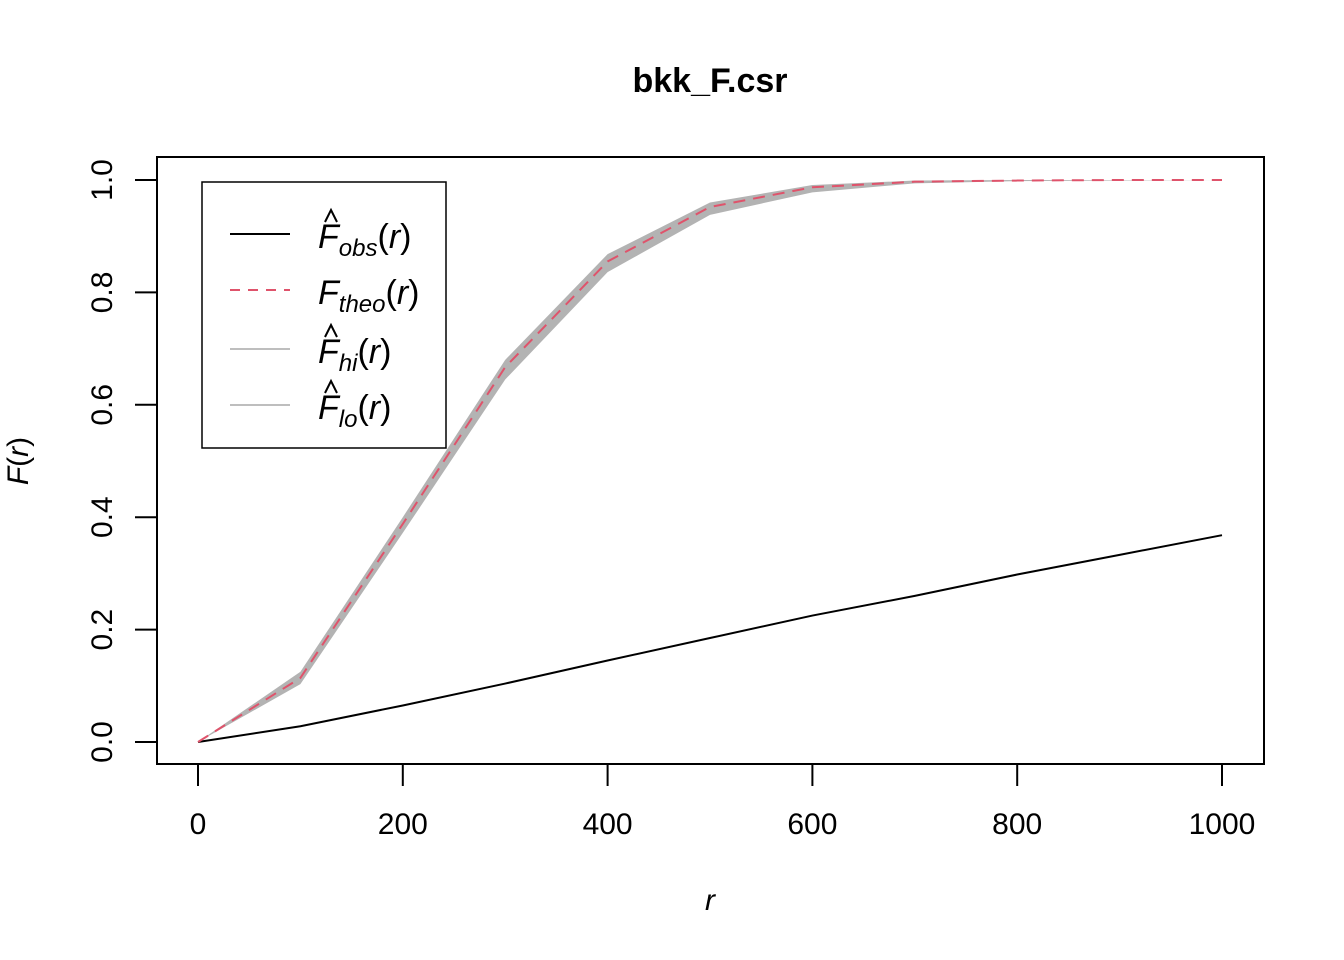 The width and height of the screenshot is (1344, 960). I want to click on y-tick-label: 0.6, so click(102, 405).